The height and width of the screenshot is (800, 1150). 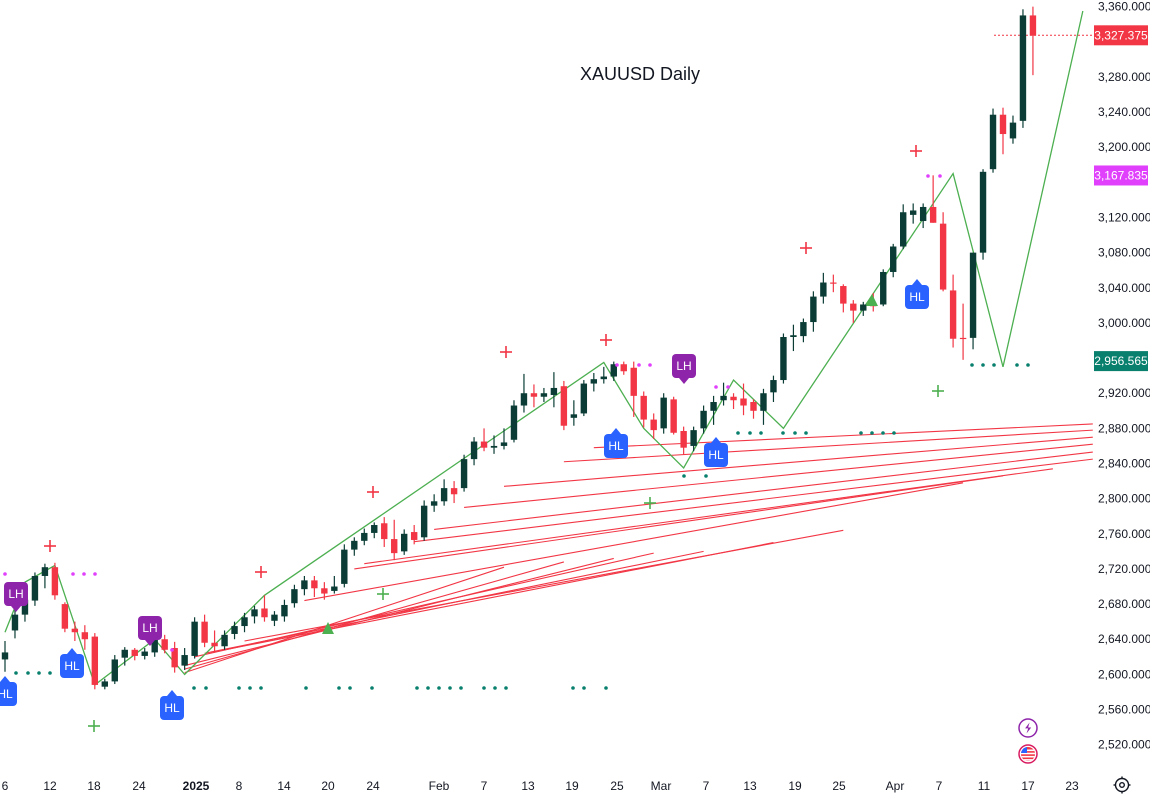 I want to click on signal-cross, so click(x=261, y=572).